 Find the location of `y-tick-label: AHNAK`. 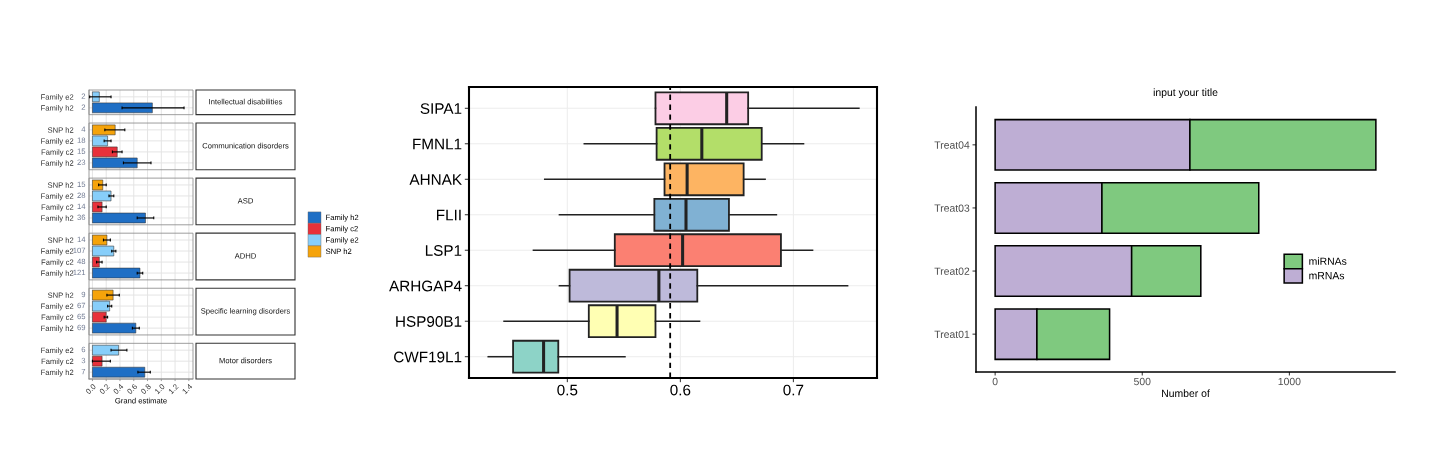

y-tick-label: AHNAK is located at coordinates (435, 179).